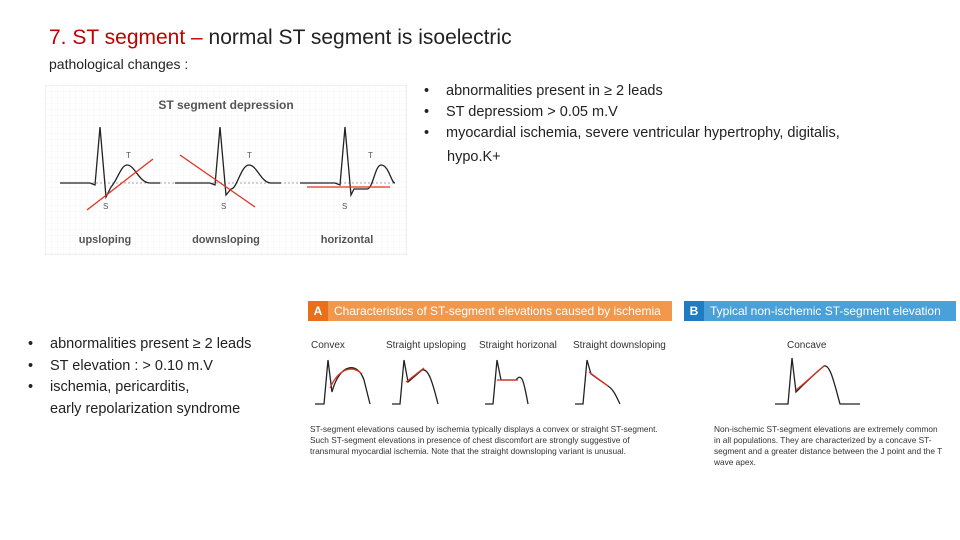 This screenshot has width=960, height=540. I want to click on grid-background, so click(226, 170).